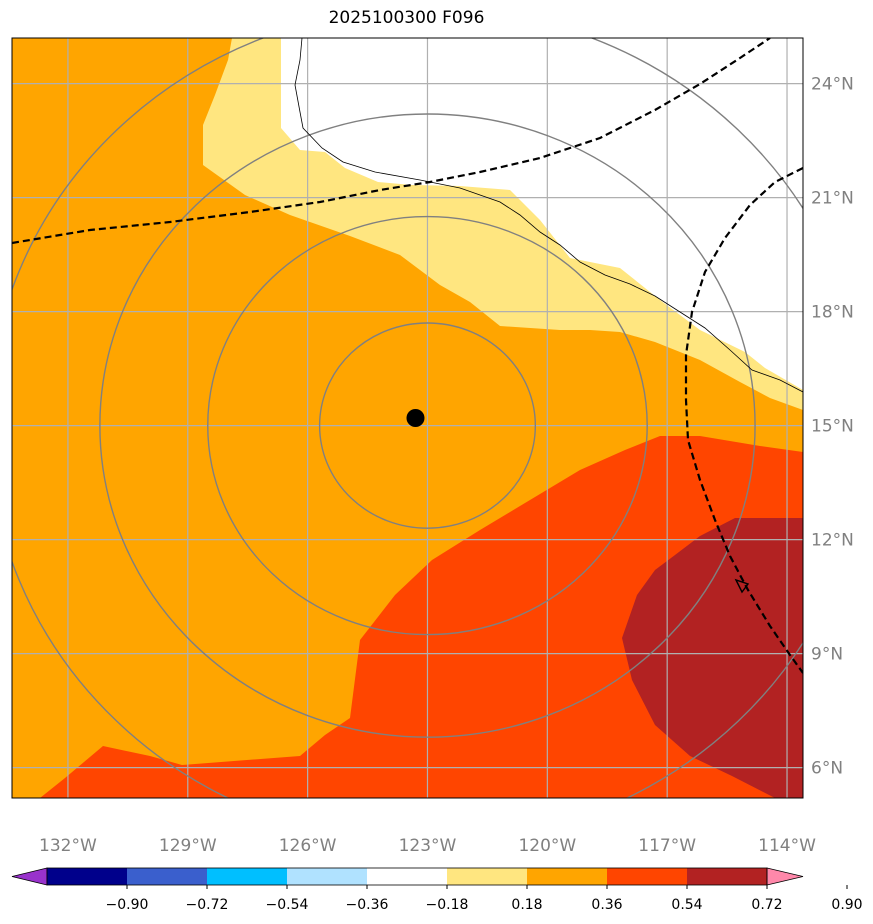 The height and width of the screenshot is (924, 873). What do you see at coordinates (447, 905) in the screenshot?
I see `colorbar-tick-label: −0.18` at bounding box center [447, 905].